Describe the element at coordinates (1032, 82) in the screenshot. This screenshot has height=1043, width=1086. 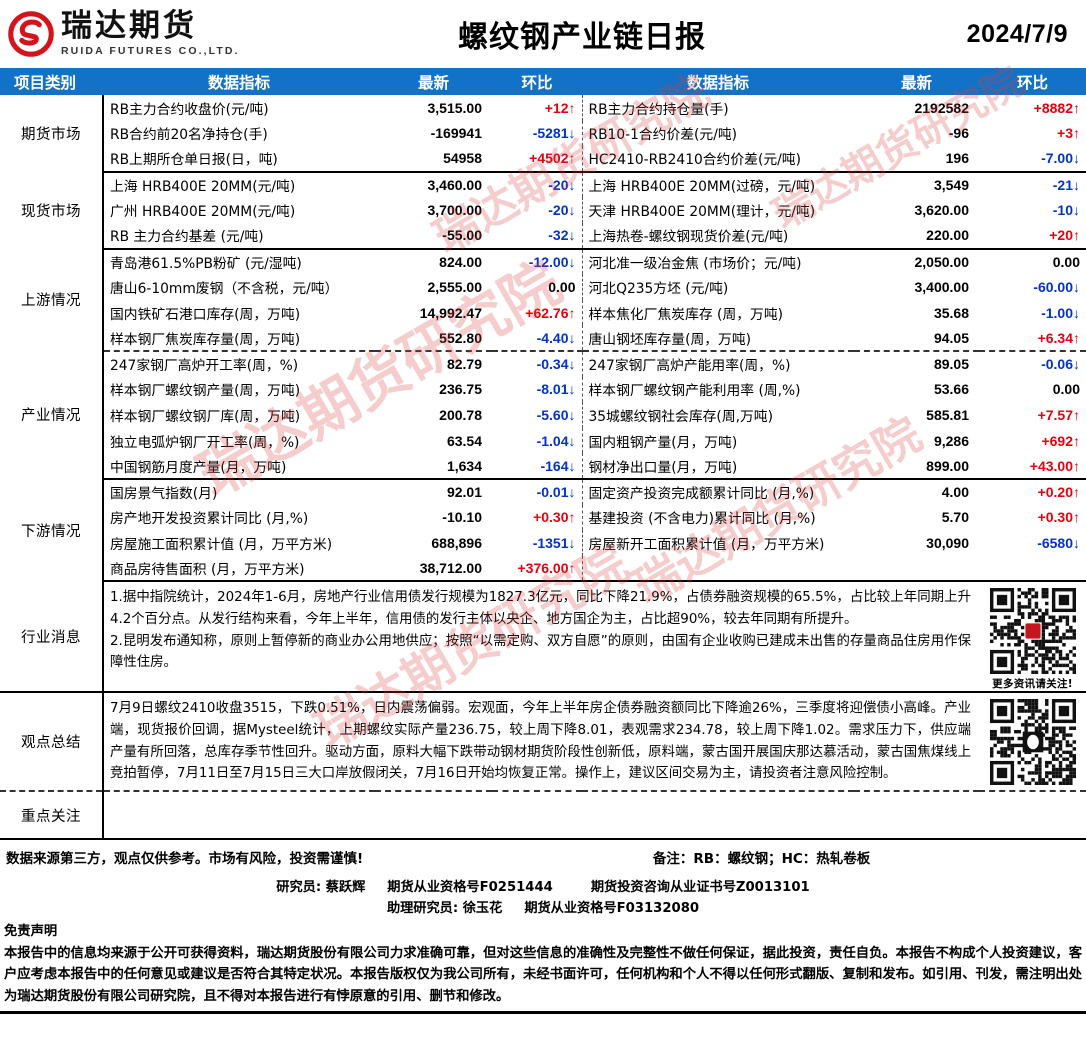
I see `column-header-change-right: 环比` at that location.